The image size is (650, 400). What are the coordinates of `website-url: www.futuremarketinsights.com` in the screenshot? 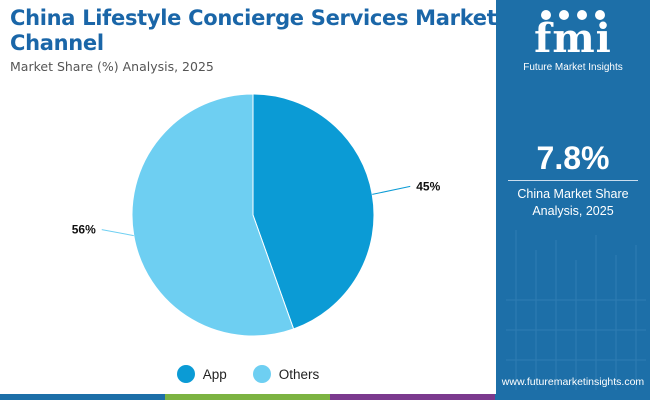 It's located at (573, 382).